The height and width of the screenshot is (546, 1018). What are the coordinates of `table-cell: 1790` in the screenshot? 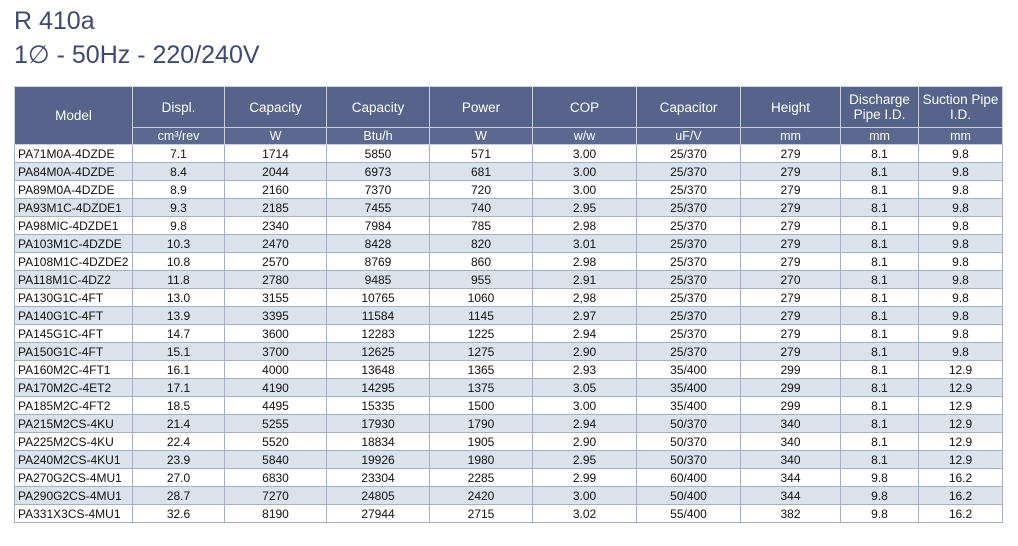 It's located at (481, 423).